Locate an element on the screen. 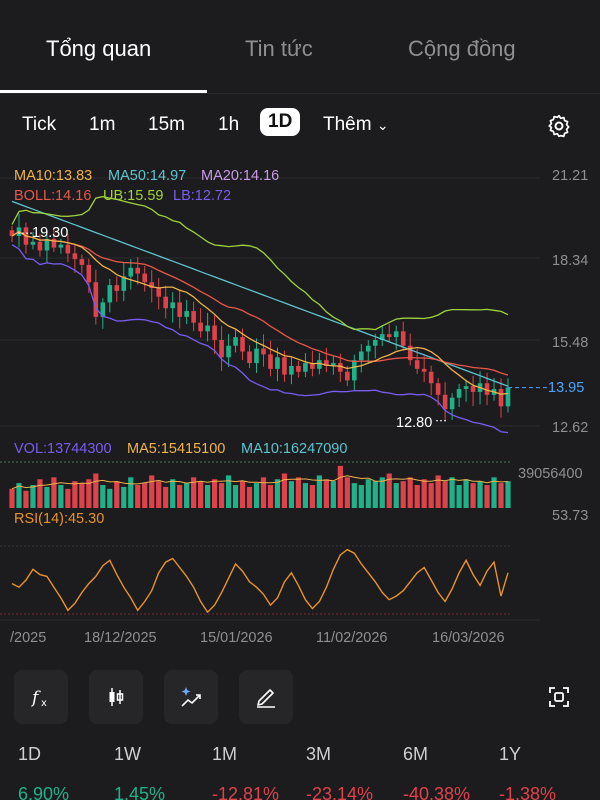  date-tick: /2025 is located at coordinates (28, 638).